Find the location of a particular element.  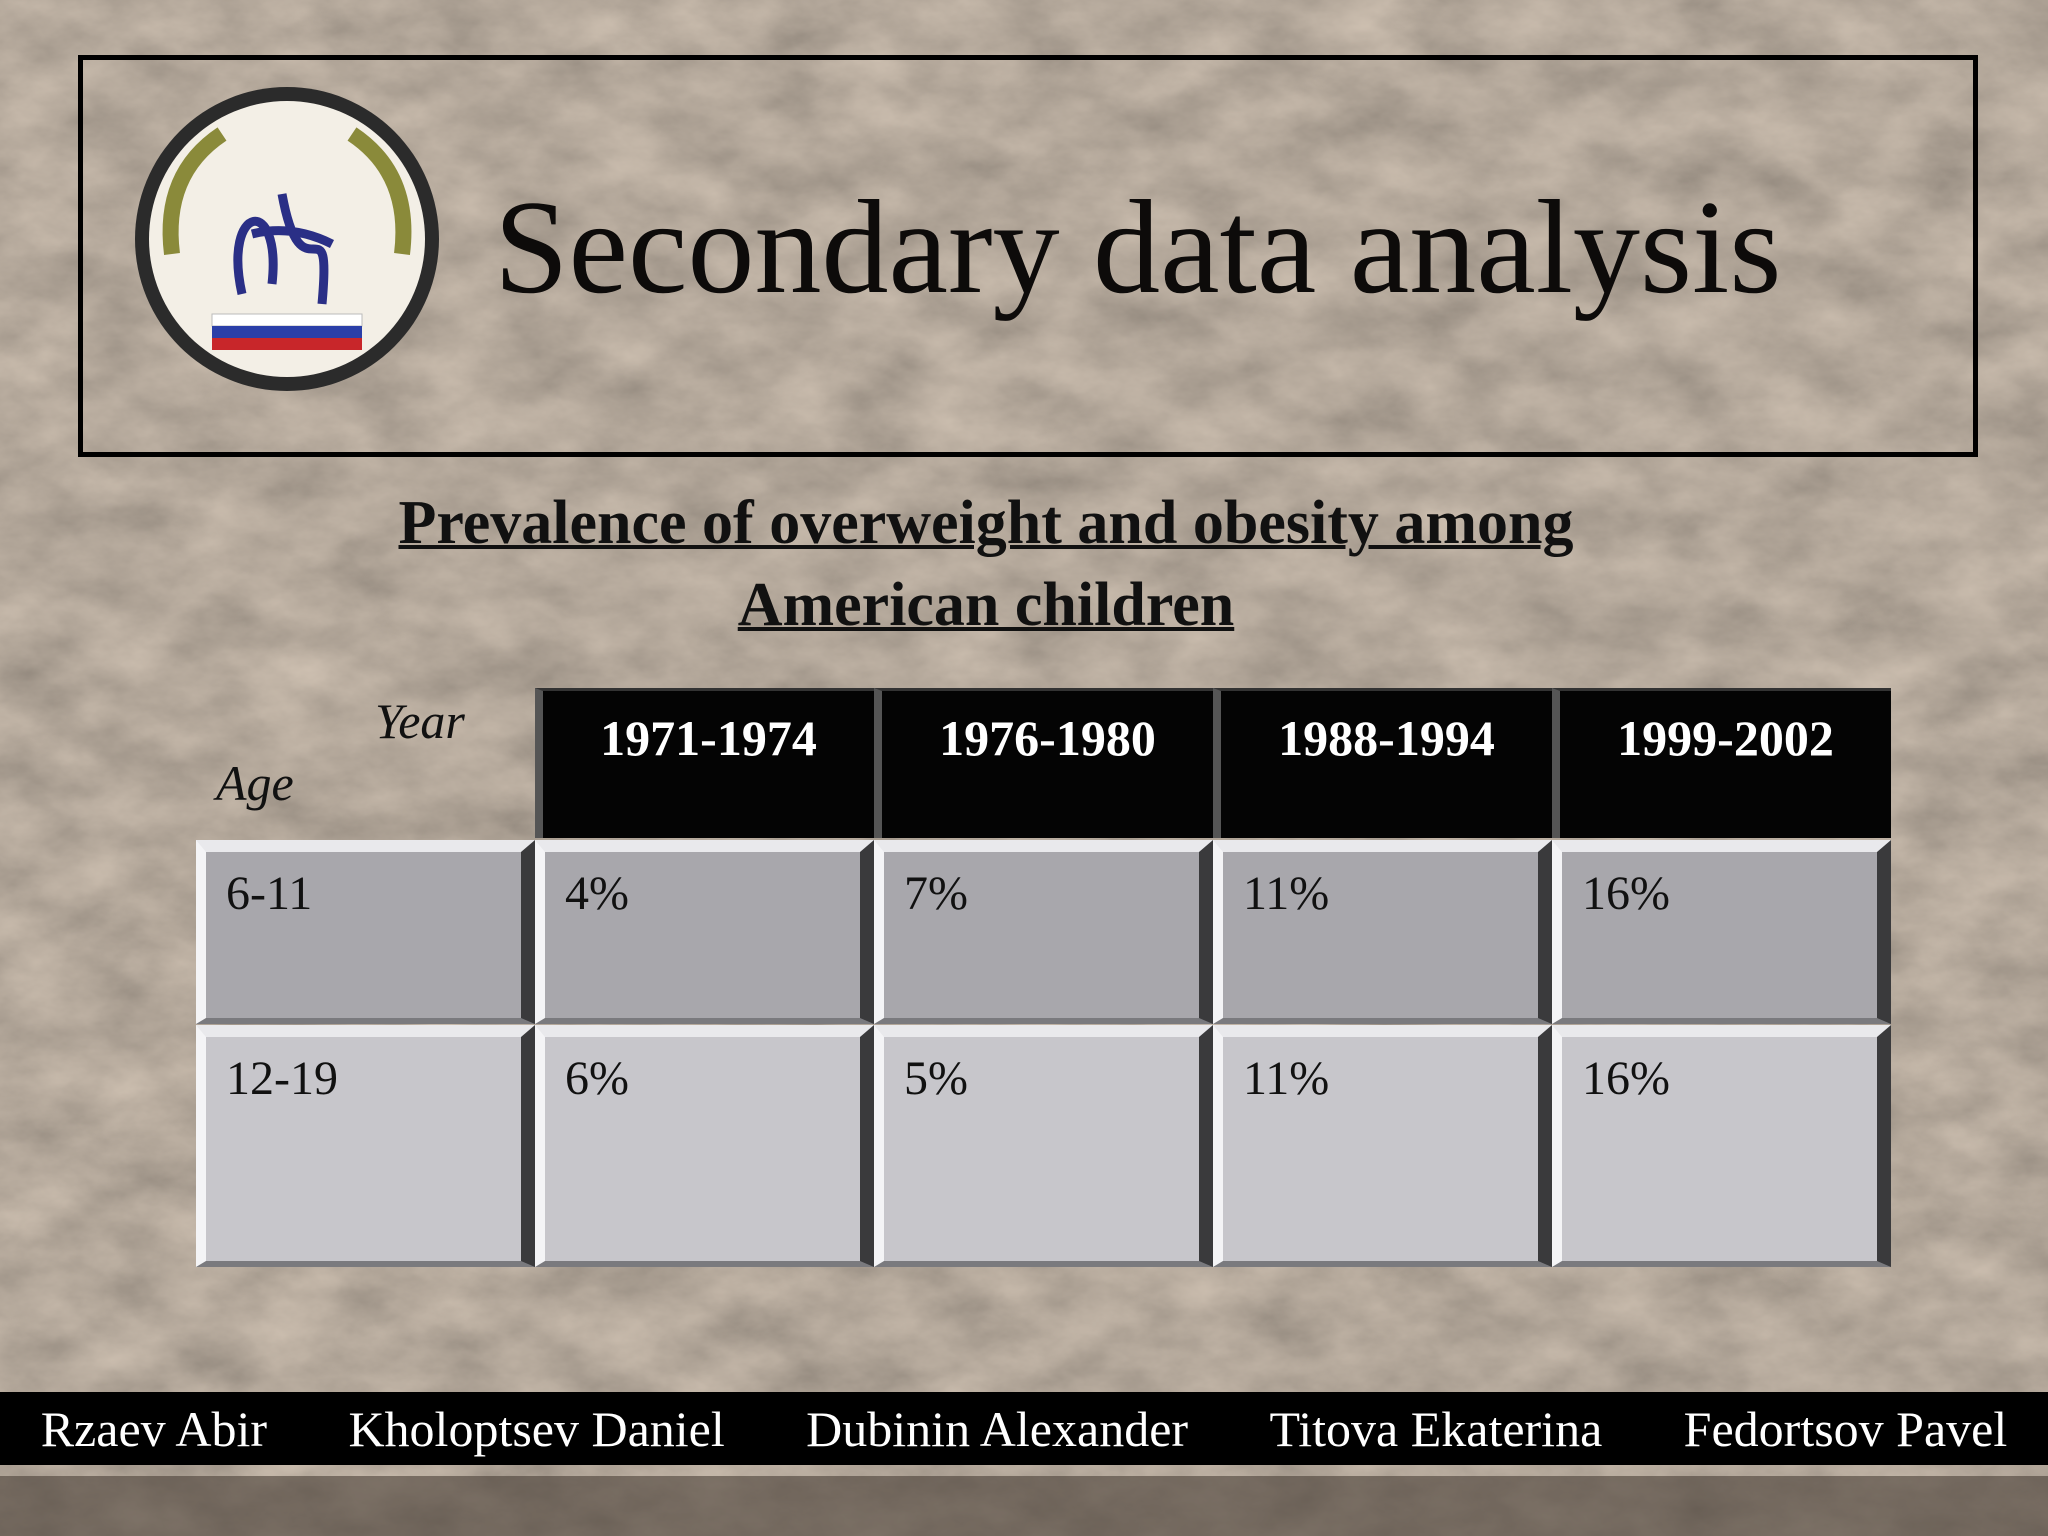

logo-monogram is located at coordinates (284, 249).